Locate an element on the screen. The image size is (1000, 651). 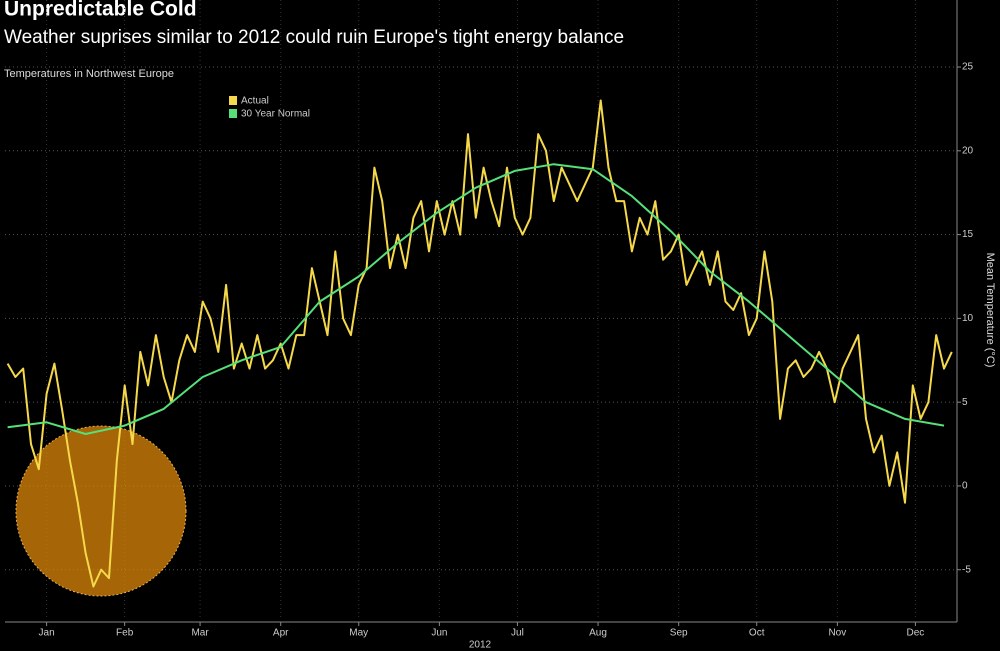
x-tick-label: Jul is located at coordinates (517, 633).